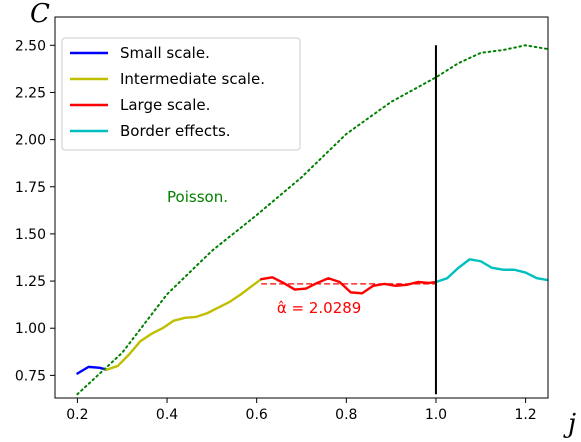 The height and width of the screenshot is (442, 581). Describe the element at coordinates (30, 141) in the screenshot. I see `y-tick-label: 2.00` at that location.